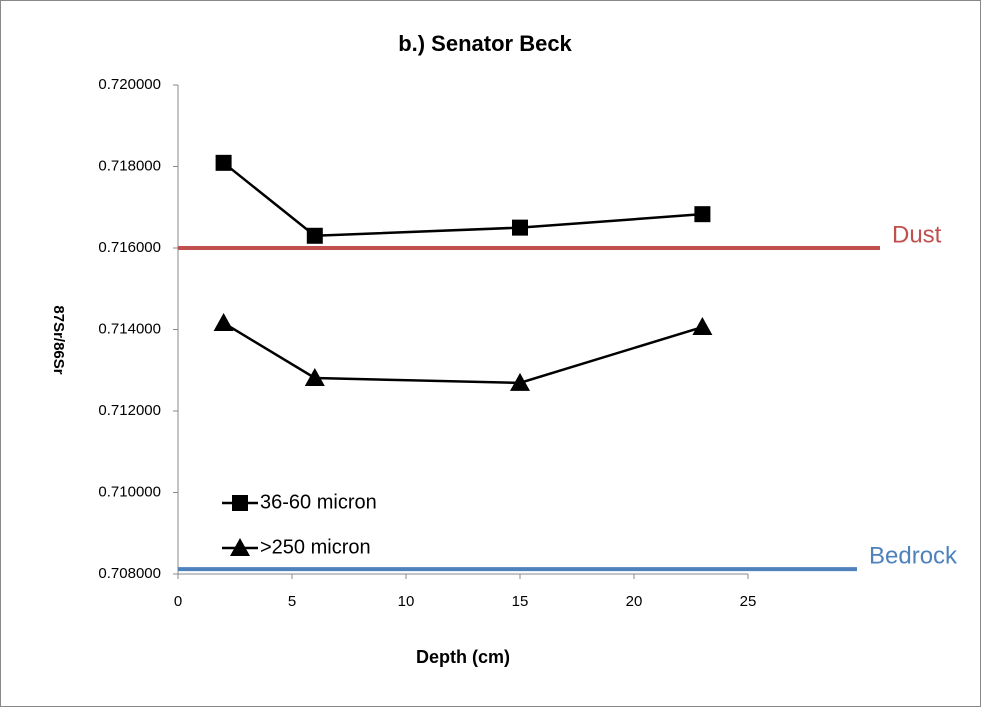 This screenshot has width=985, height=712. I want to click on x-tick-label: 15, so click(520, 601).